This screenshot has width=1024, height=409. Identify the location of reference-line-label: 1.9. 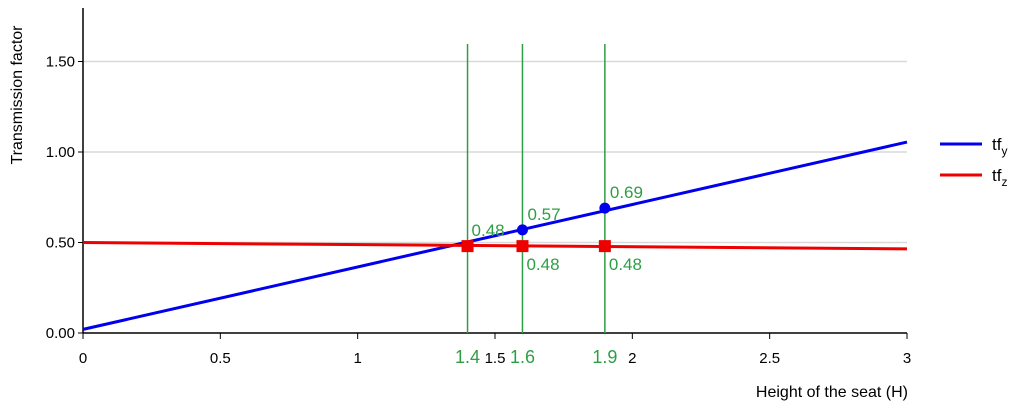
(604, 357).